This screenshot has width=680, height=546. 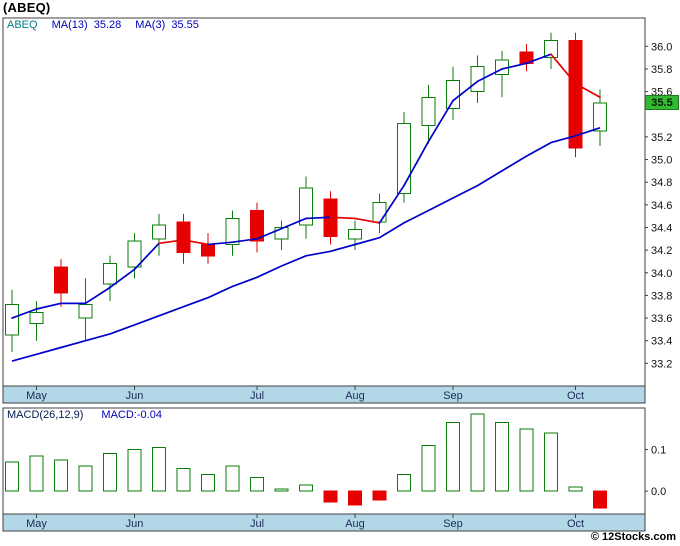 What do you see at coordinates (661, 161) in the screenshot?
I see `svg-text: 35.0` at bounding box center [661, 161].